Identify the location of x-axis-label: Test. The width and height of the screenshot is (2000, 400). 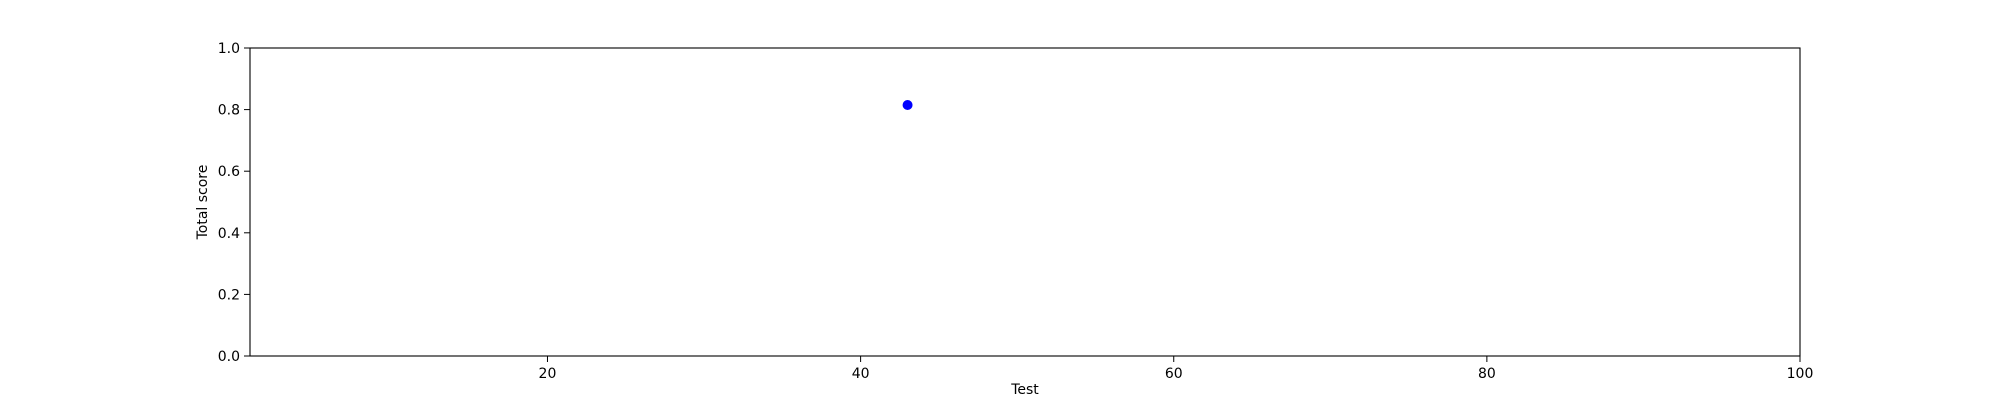
(1024, 390).